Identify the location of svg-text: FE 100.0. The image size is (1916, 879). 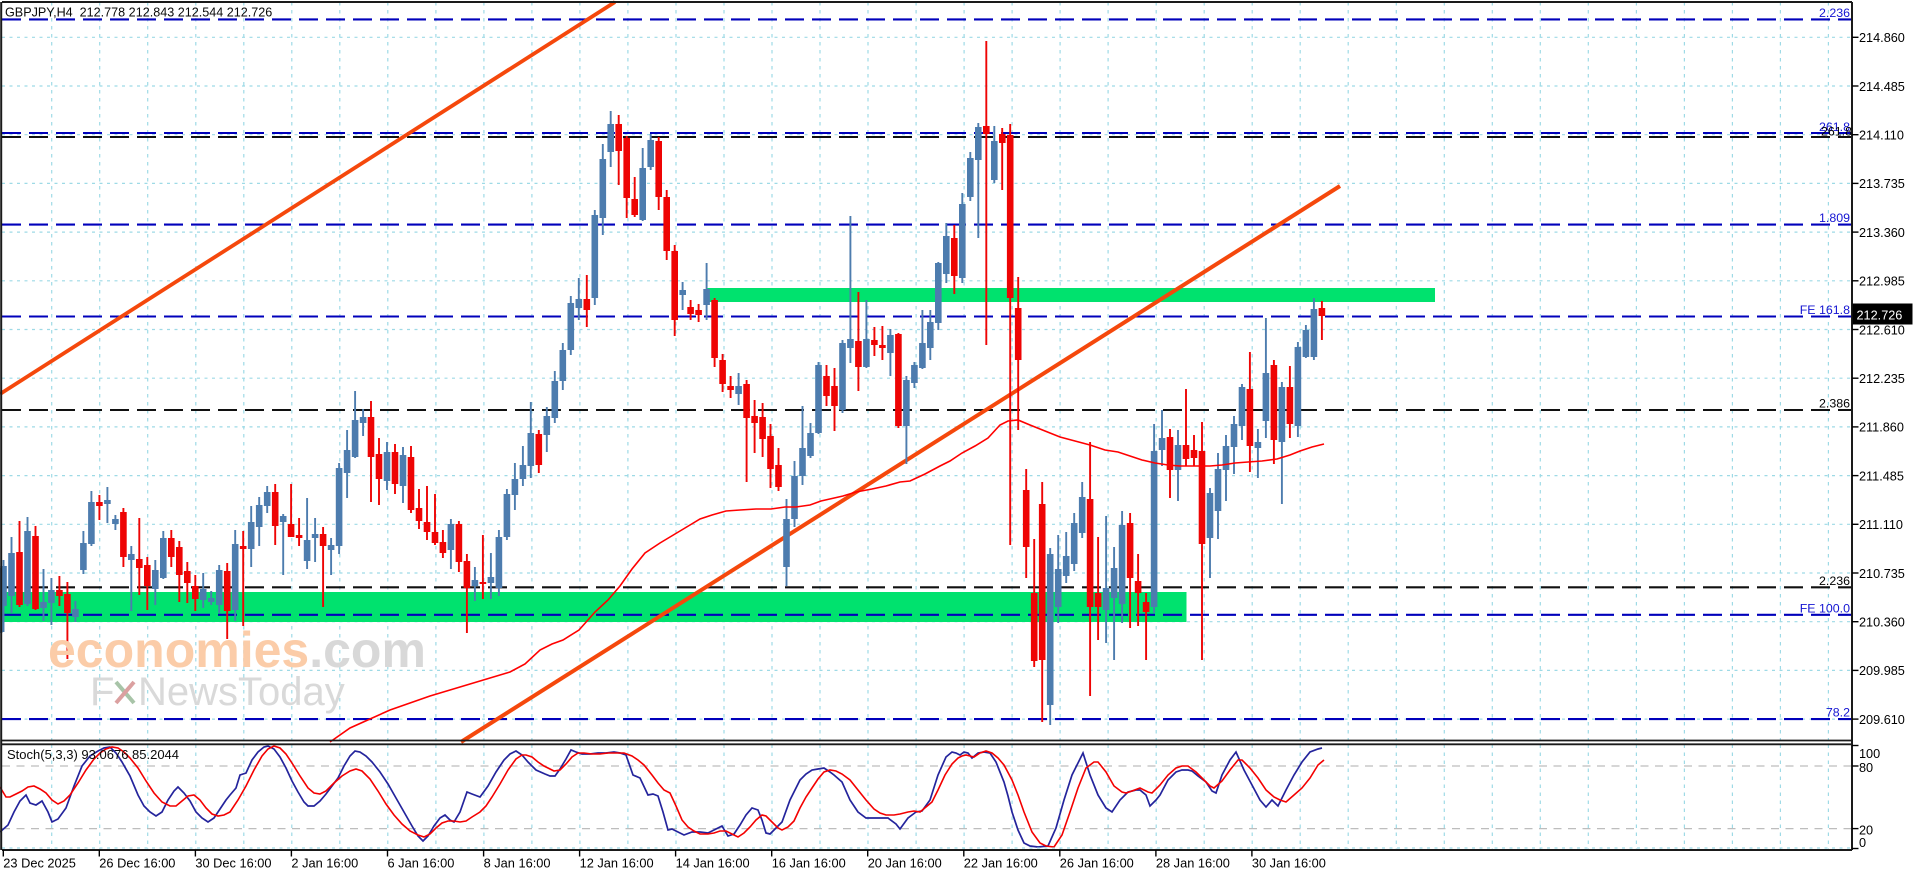
(1825, 609).